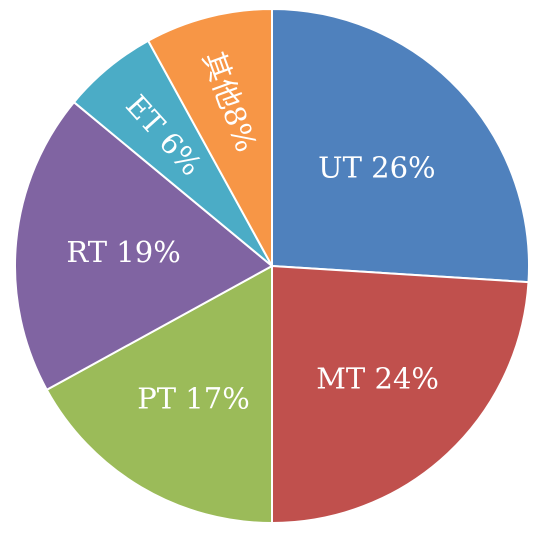 The width and height of the screenshot is (537, 534). What do you see at coordinates (193, 399) in the screenshot?
I see `pie-slice-label-3: PT 17%` at bounding box center [193, 399].